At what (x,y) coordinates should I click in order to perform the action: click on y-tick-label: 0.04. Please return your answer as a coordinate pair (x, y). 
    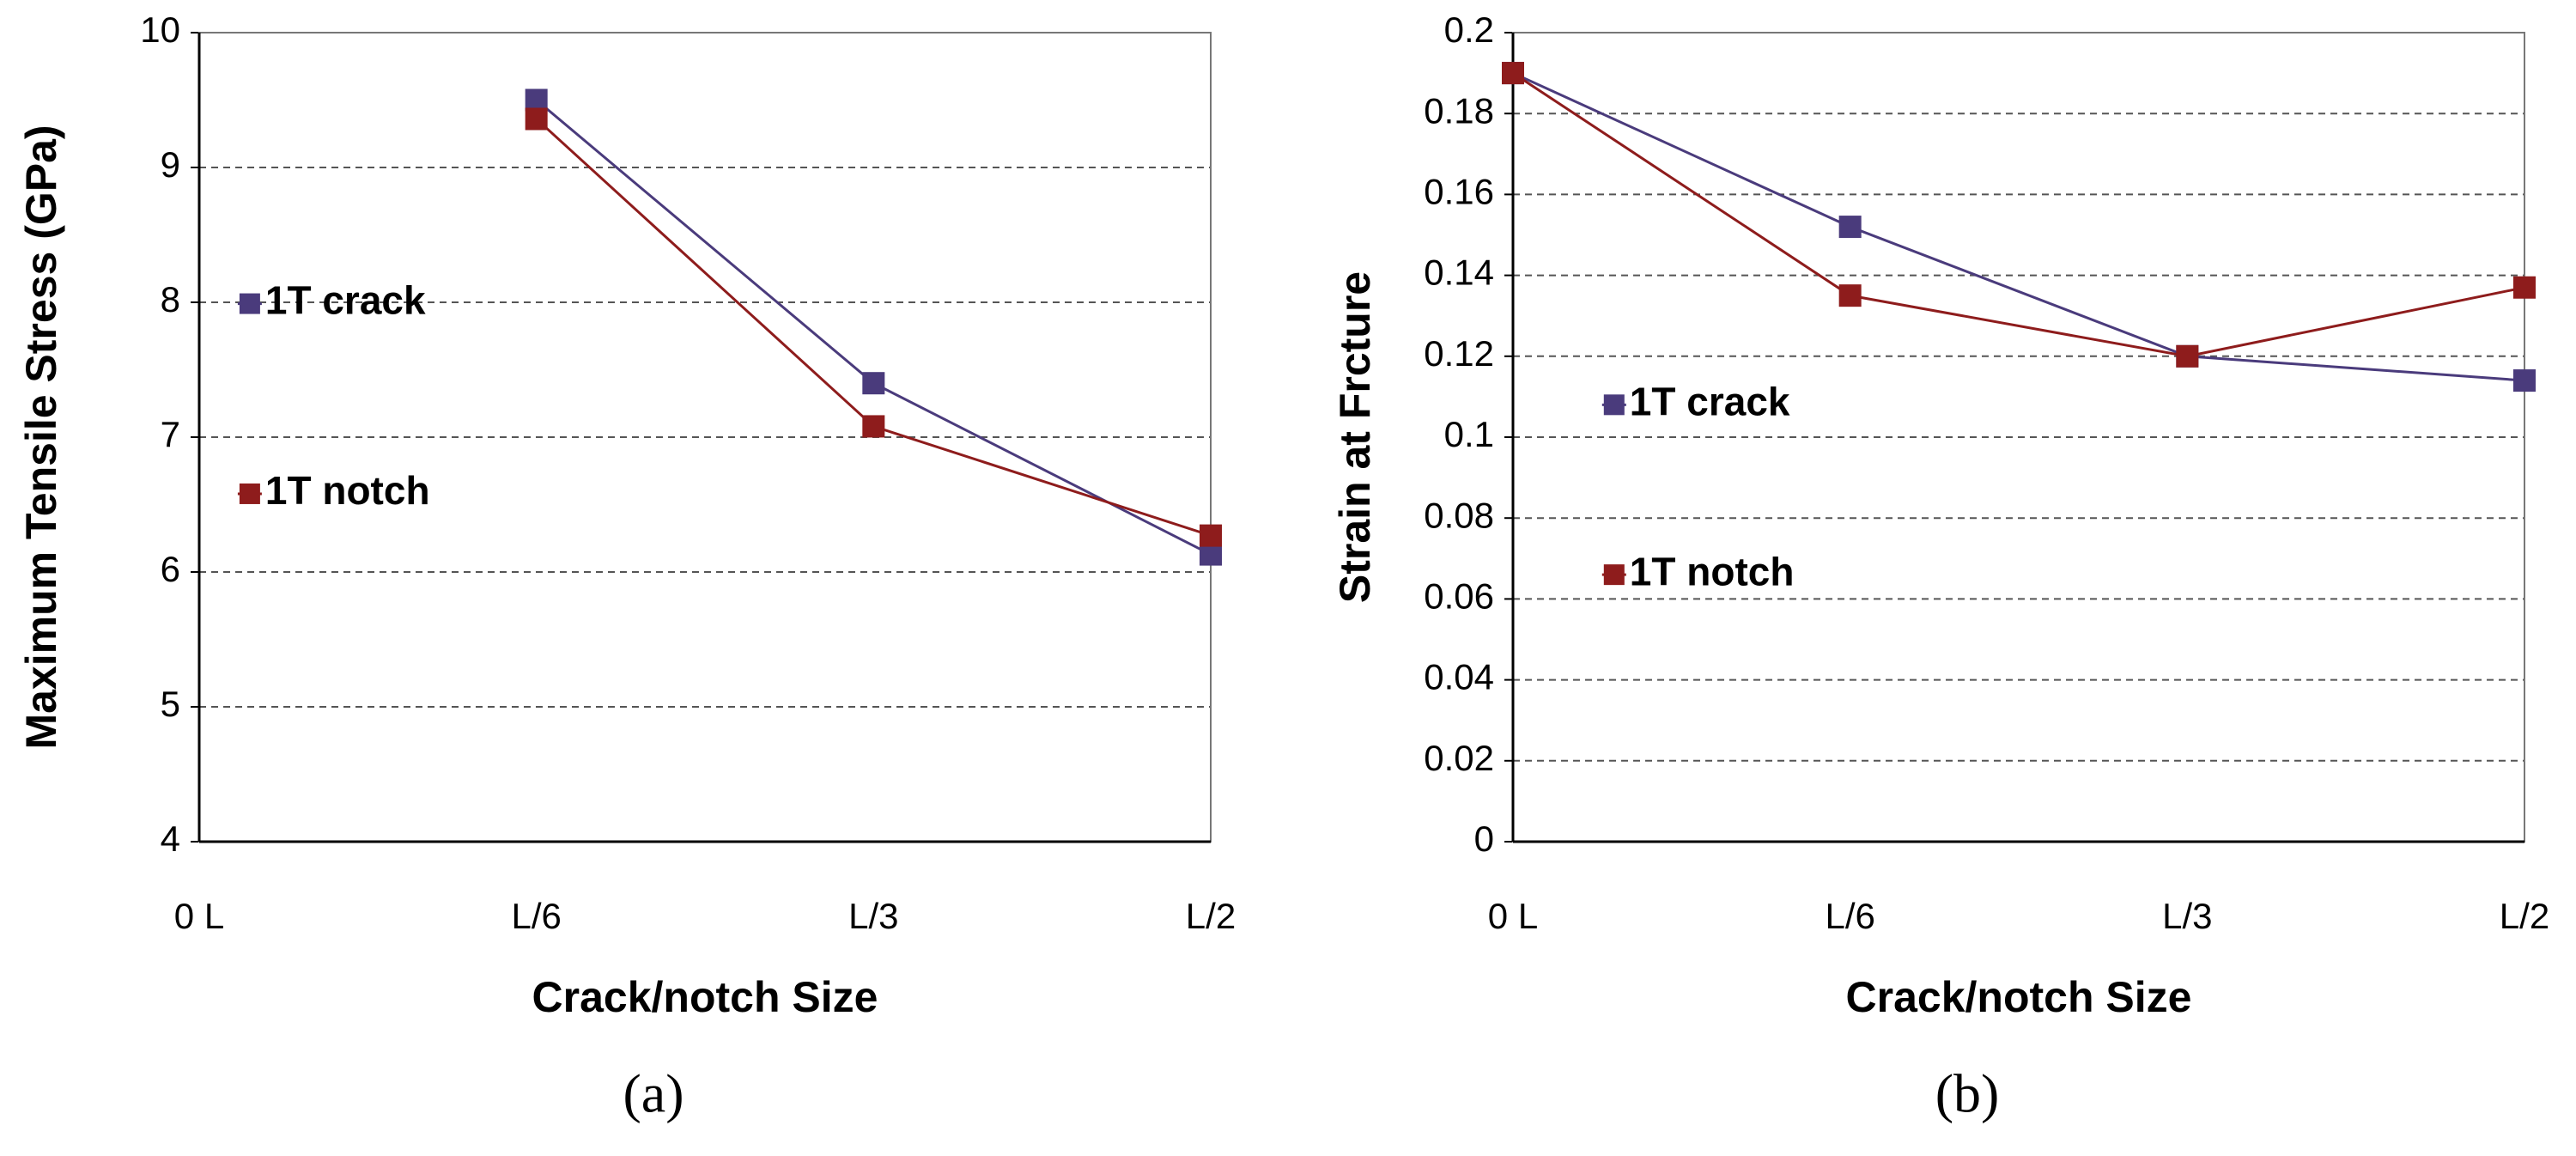
    Looking at the image, I should click on (1459, 677).